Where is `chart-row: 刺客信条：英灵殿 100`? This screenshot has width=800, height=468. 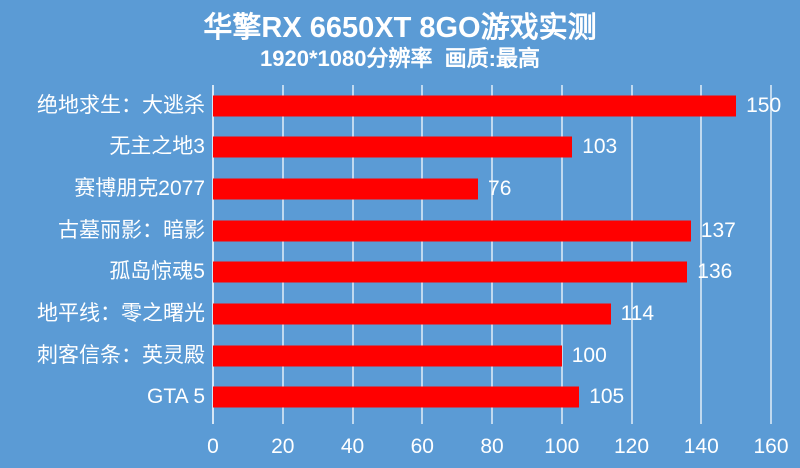 chart-row: 刺客信条：英灵殿 100 is located at coordinates (400, 356).